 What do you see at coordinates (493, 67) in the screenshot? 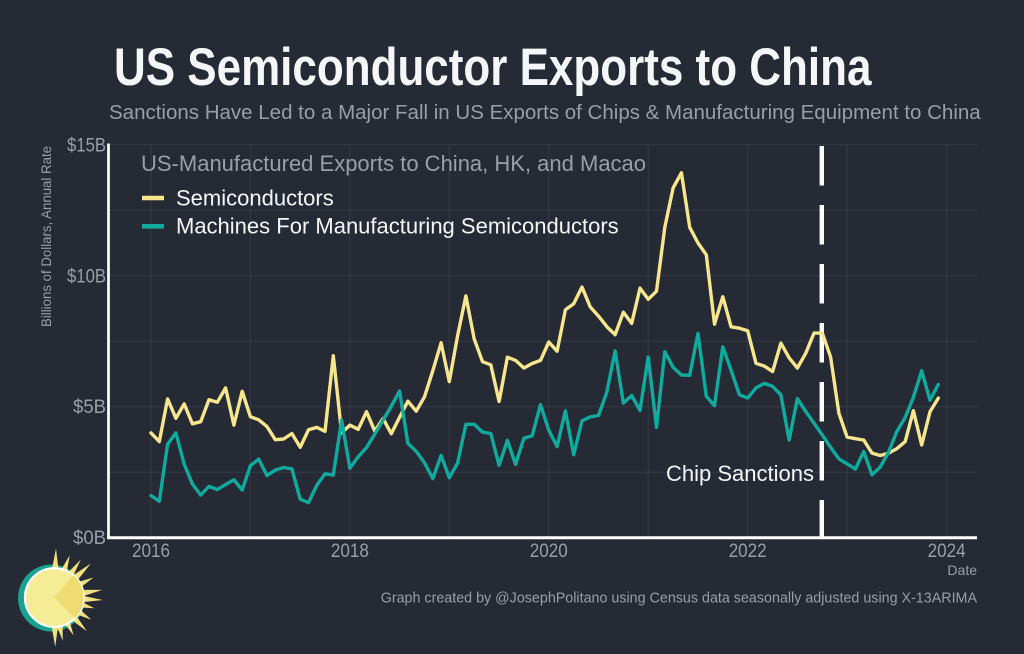
I see `svg-text:US Semiconductor Exports to Ch: US Semiconductor Exports to China` at bounding box center [493, 67].